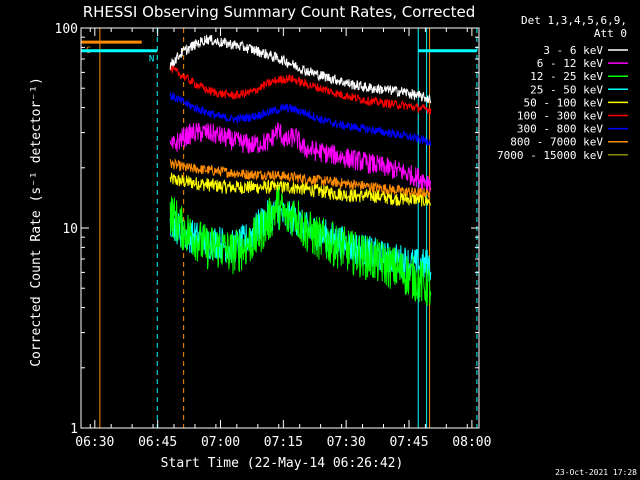  I want to click on legend-label-8: 7000 - 15000 keV, so click(550, 155).